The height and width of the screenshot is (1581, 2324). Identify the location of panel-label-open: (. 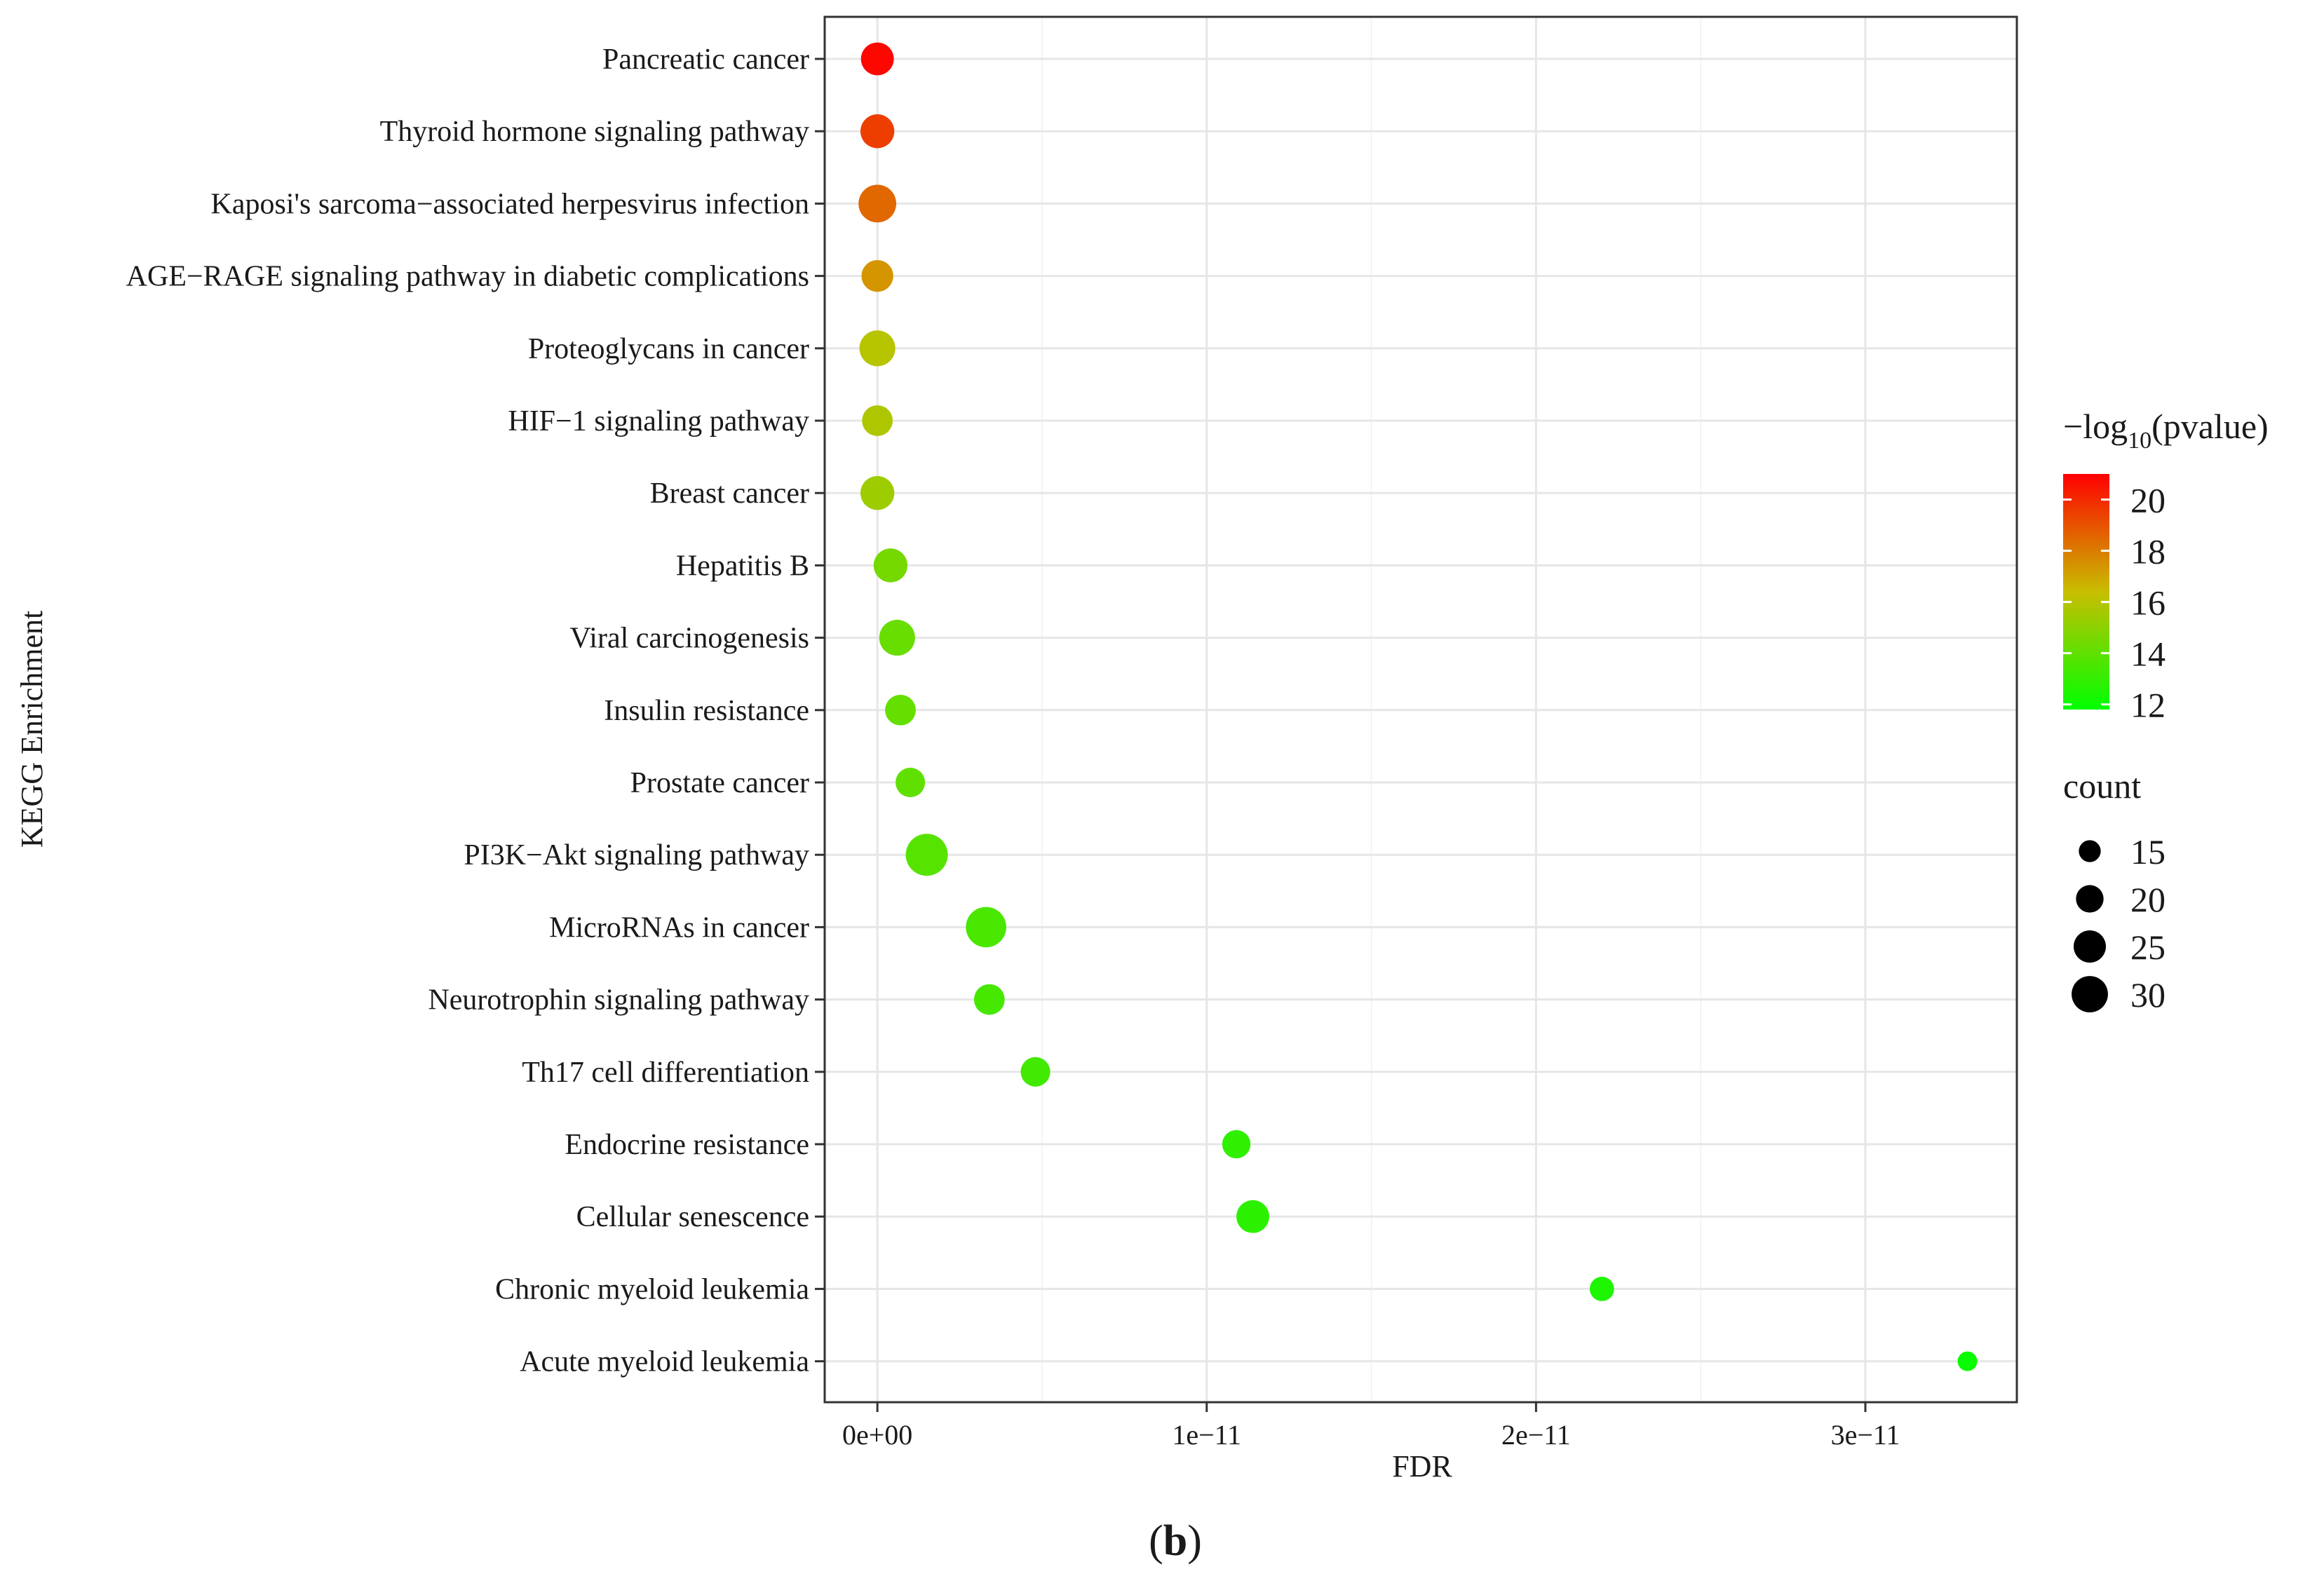
(1156, 1541).